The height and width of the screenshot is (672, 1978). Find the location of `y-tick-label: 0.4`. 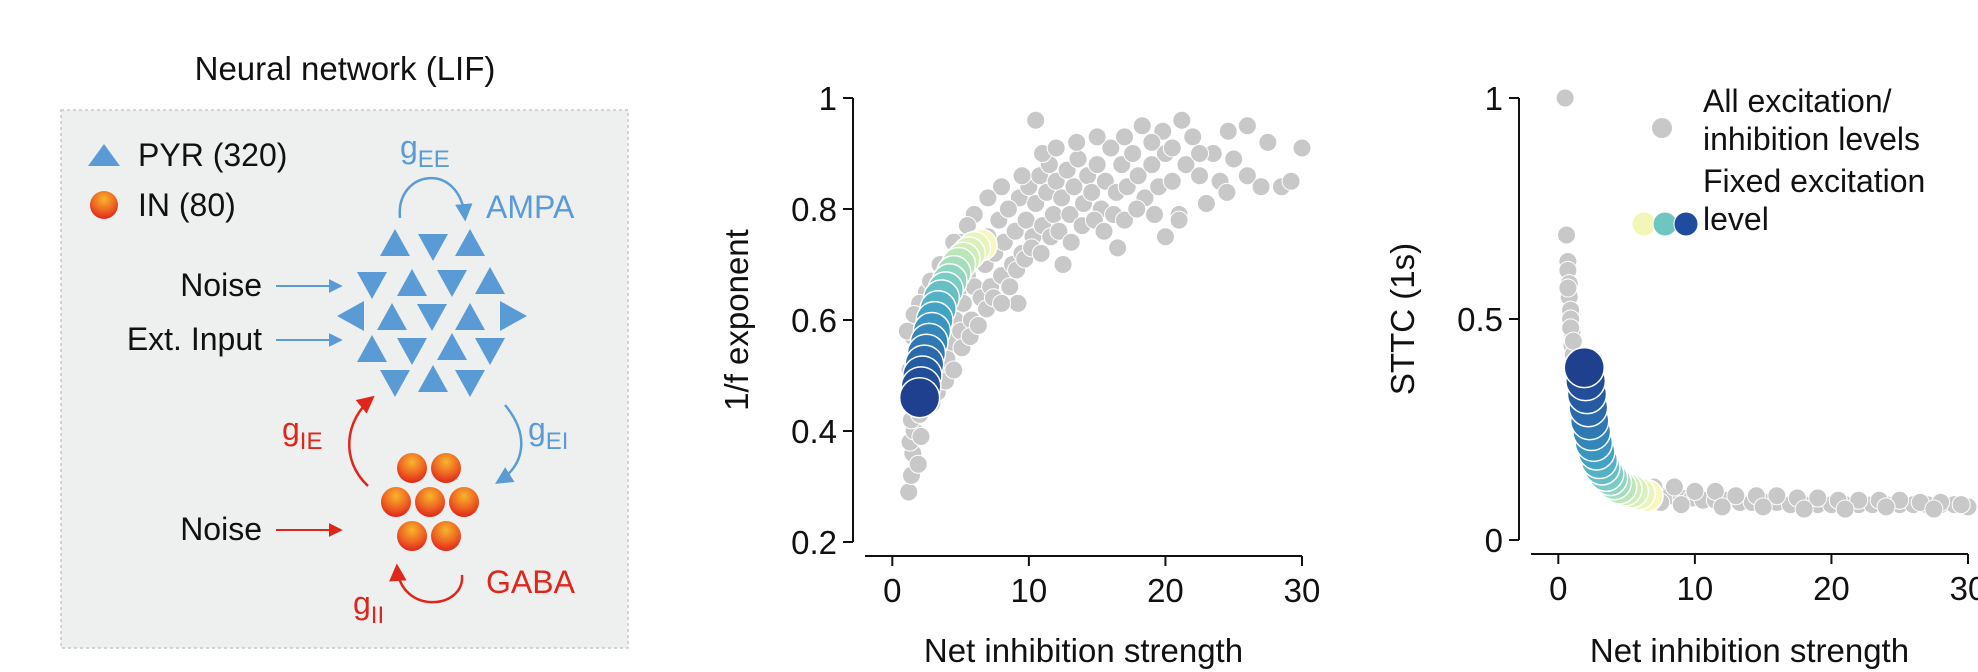

y-tick-label: 0.4 is located at coordinates (814, 431).